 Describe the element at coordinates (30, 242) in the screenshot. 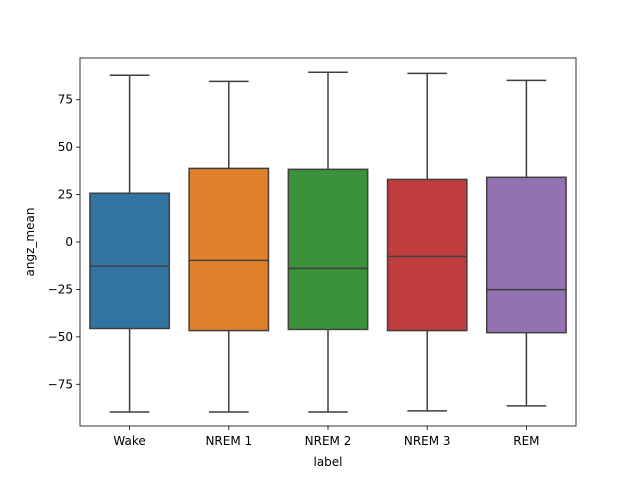

I see `y-axis-label: angz_mean` at that location.